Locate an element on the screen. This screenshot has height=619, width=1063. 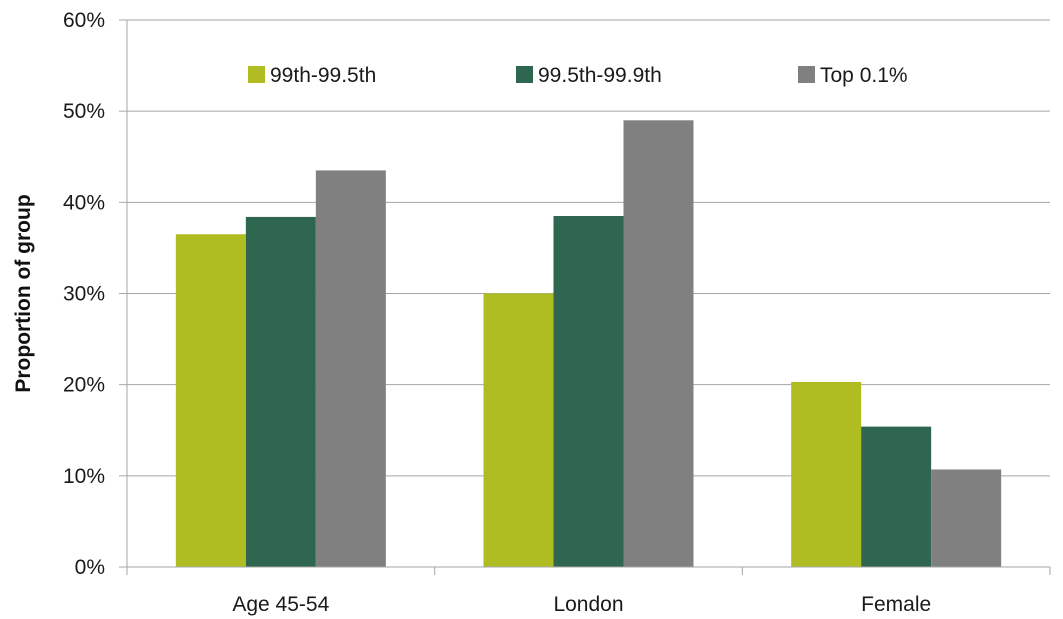
x-tick-labels: Age 45-54 London Female is located at coordinates (581, 604).